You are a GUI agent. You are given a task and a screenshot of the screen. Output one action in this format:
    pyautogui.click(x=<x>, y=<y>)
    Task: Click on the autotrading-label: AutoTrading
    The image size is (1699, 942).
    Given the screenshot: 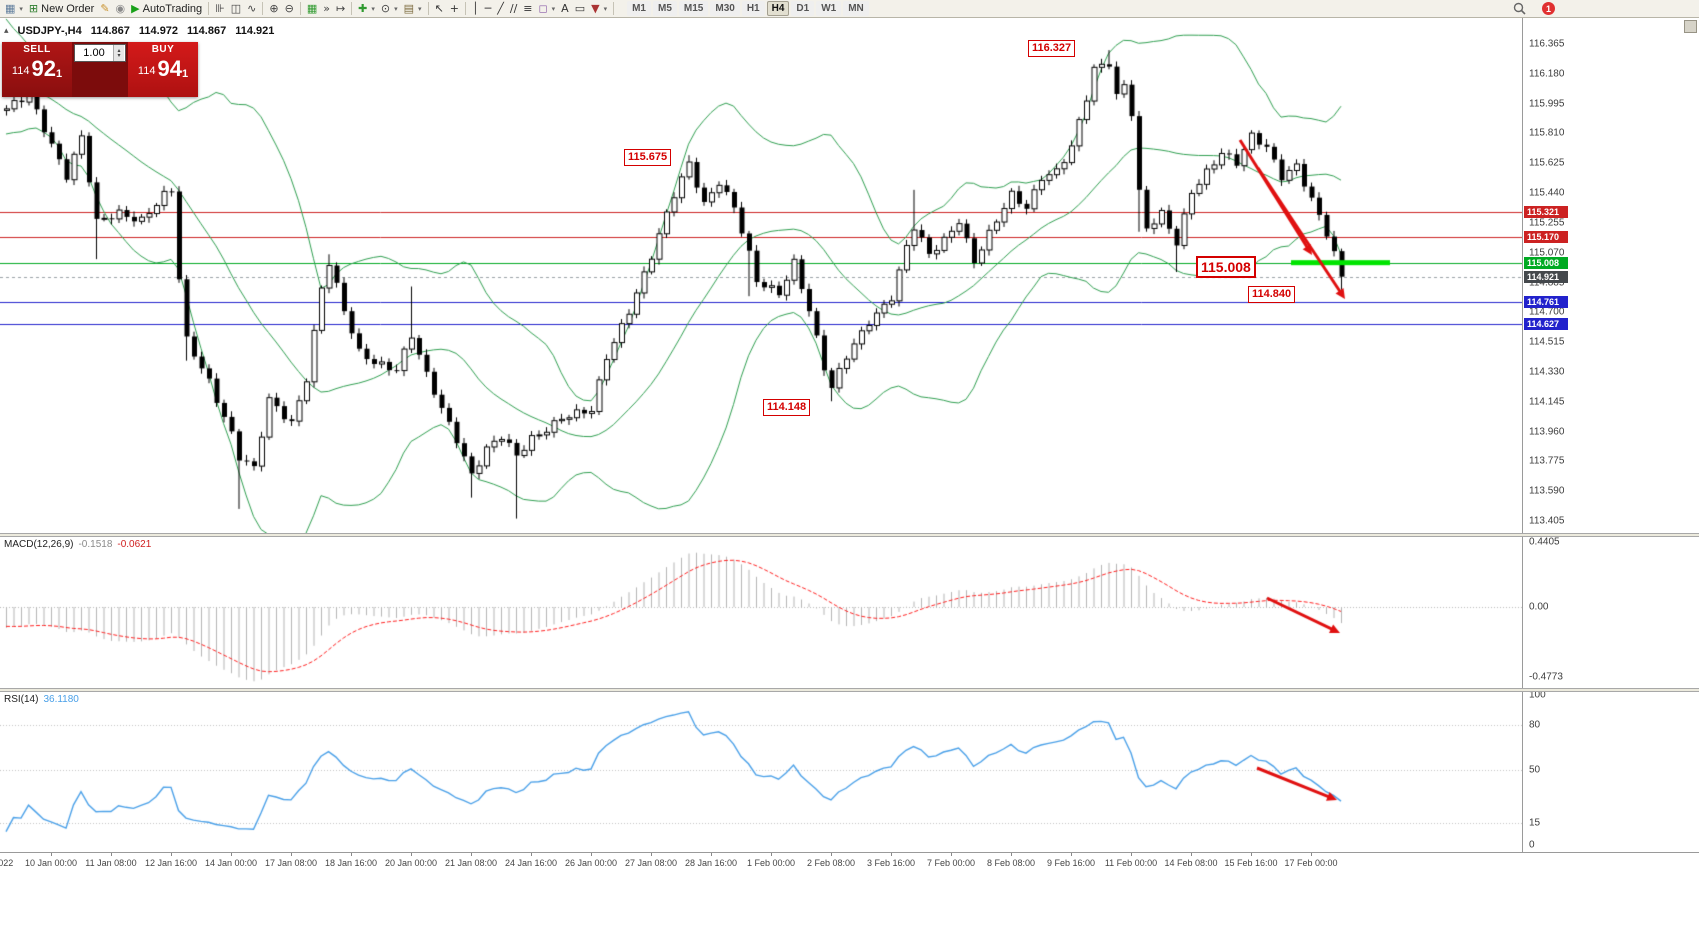 What is the action you would take?
    pyautogui.click(x=172, y=8)
    